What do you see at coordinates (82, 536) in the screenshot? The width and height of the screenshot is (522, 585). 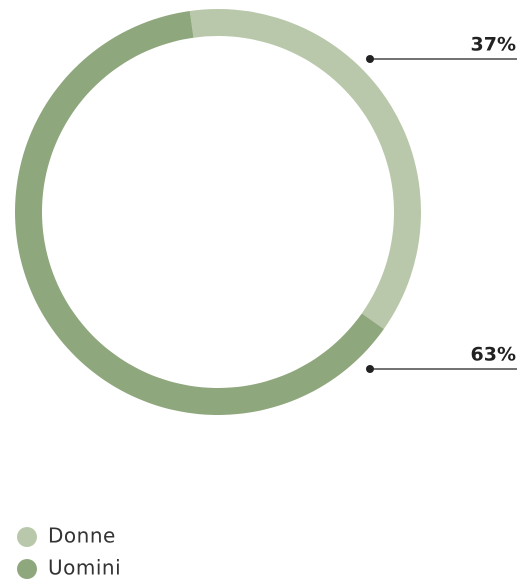 I see `legend-label: Donne` at bounding box center [82, 536].